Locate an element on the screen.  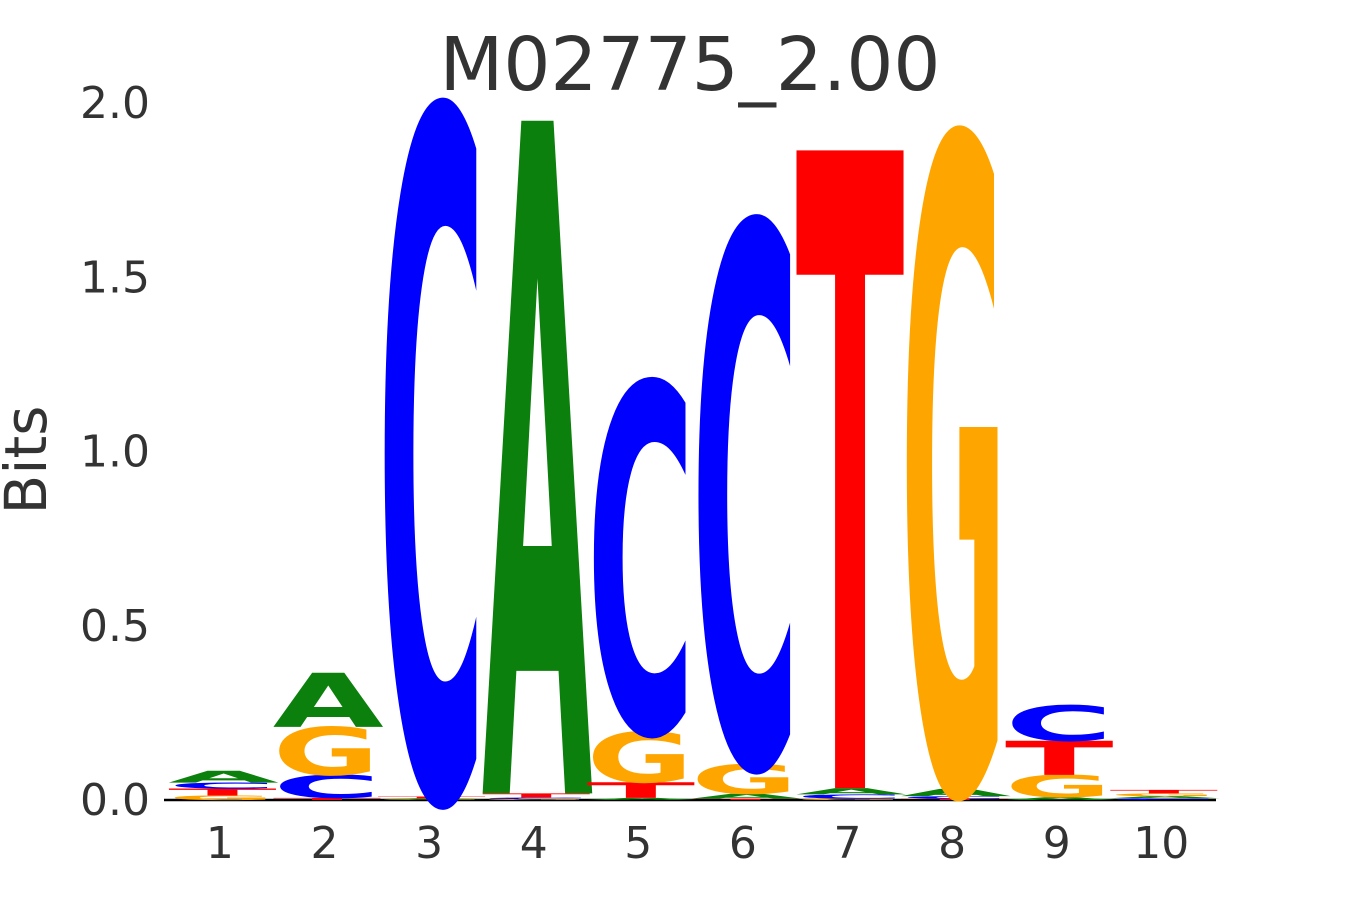
y-axis-label: Bits is located at coordinates (30, 460).